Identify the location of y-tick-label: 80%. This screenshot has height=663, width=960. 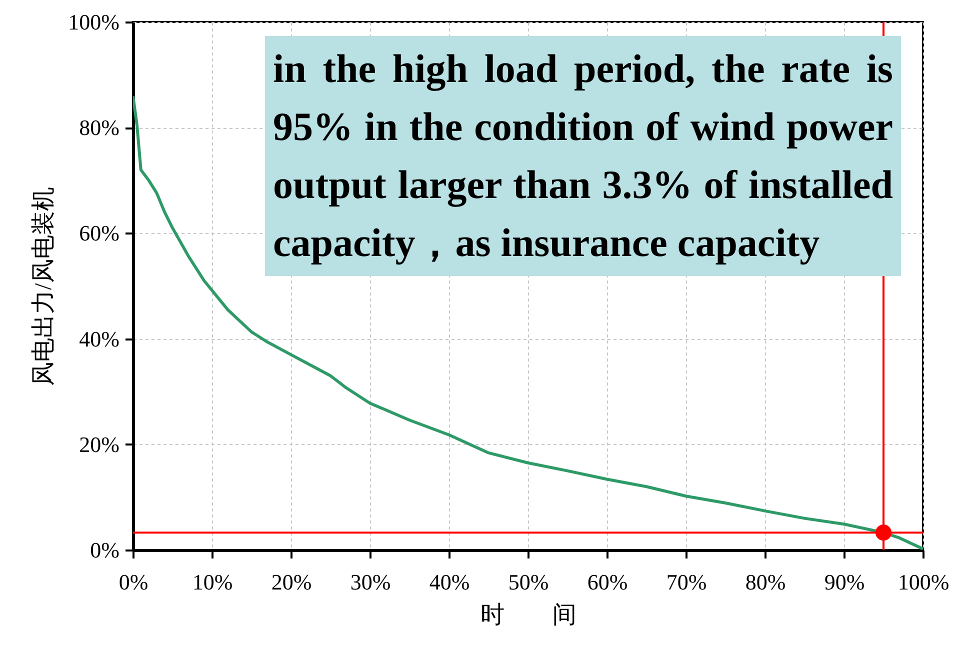
(99, 127).